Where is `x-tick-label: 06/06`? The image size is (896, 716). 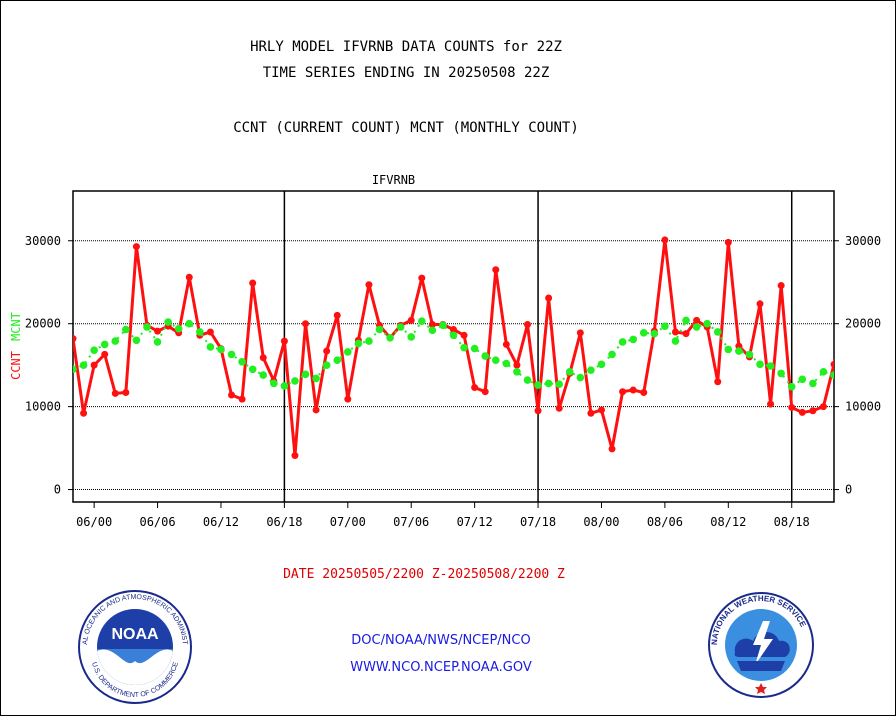 x-tick-label: 06/06 is located at coordinates (157, 522).